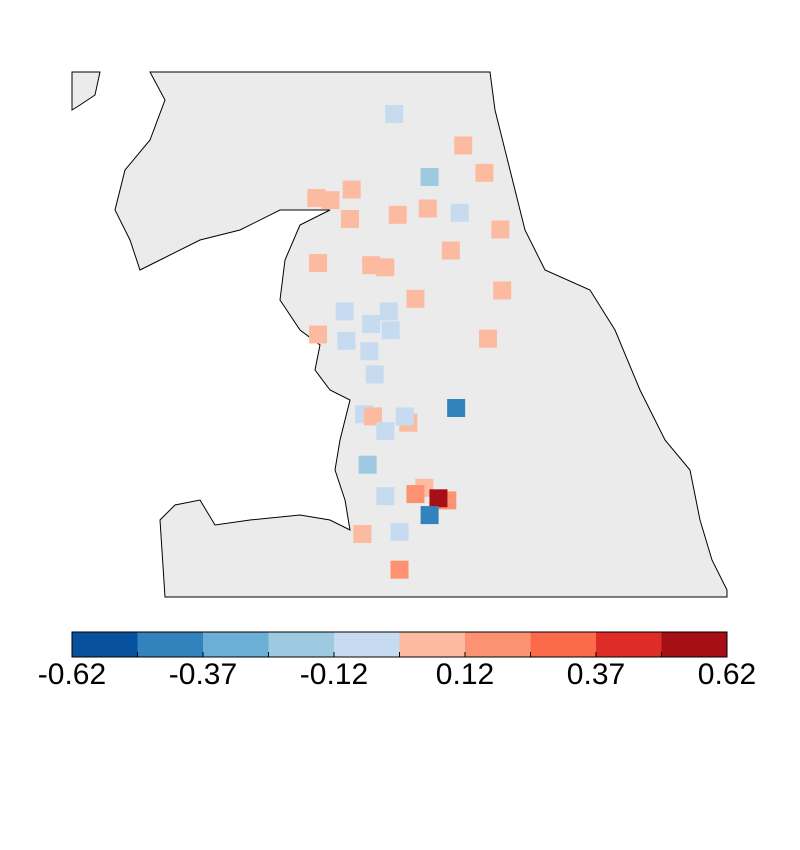  I want to click on colorbar-label: -0.37, so click(203, 674).